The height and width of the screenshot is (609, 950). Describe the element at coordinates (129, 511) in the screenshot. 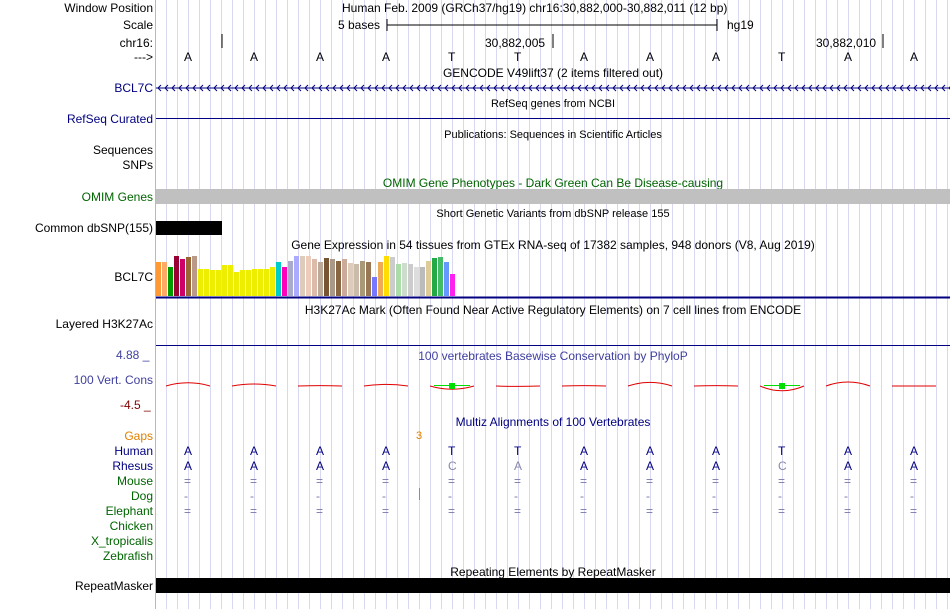

I see `species-label: Elephant` at that location.